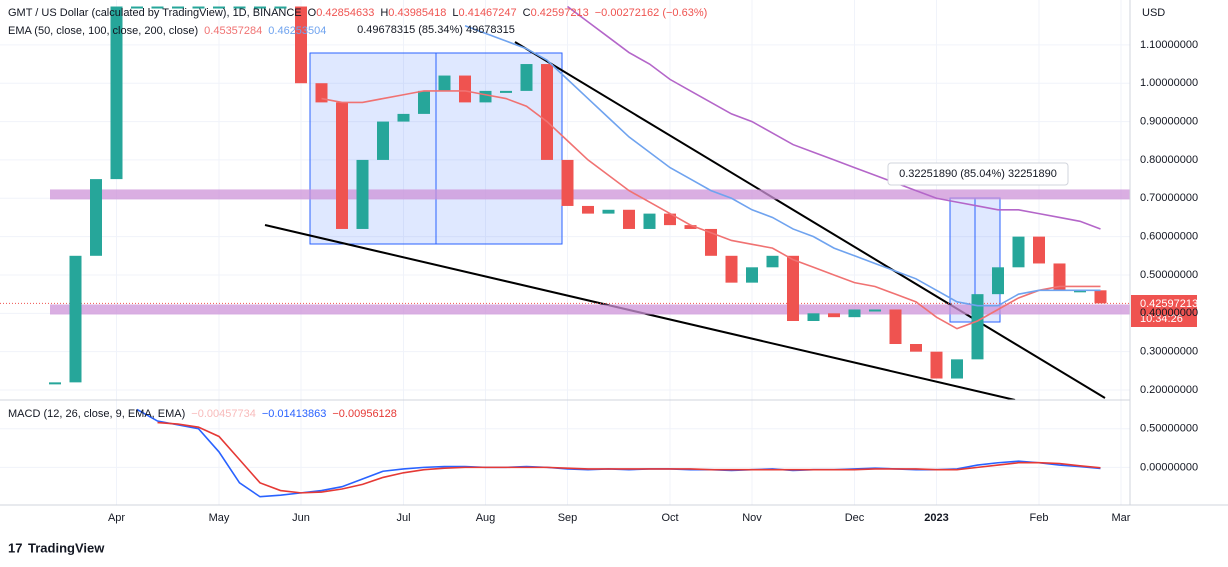  What do you see at coordinates (1169, 304) in the screenshot?
I see `last-price: 0.42597213` at bounding box center [1169, 304].